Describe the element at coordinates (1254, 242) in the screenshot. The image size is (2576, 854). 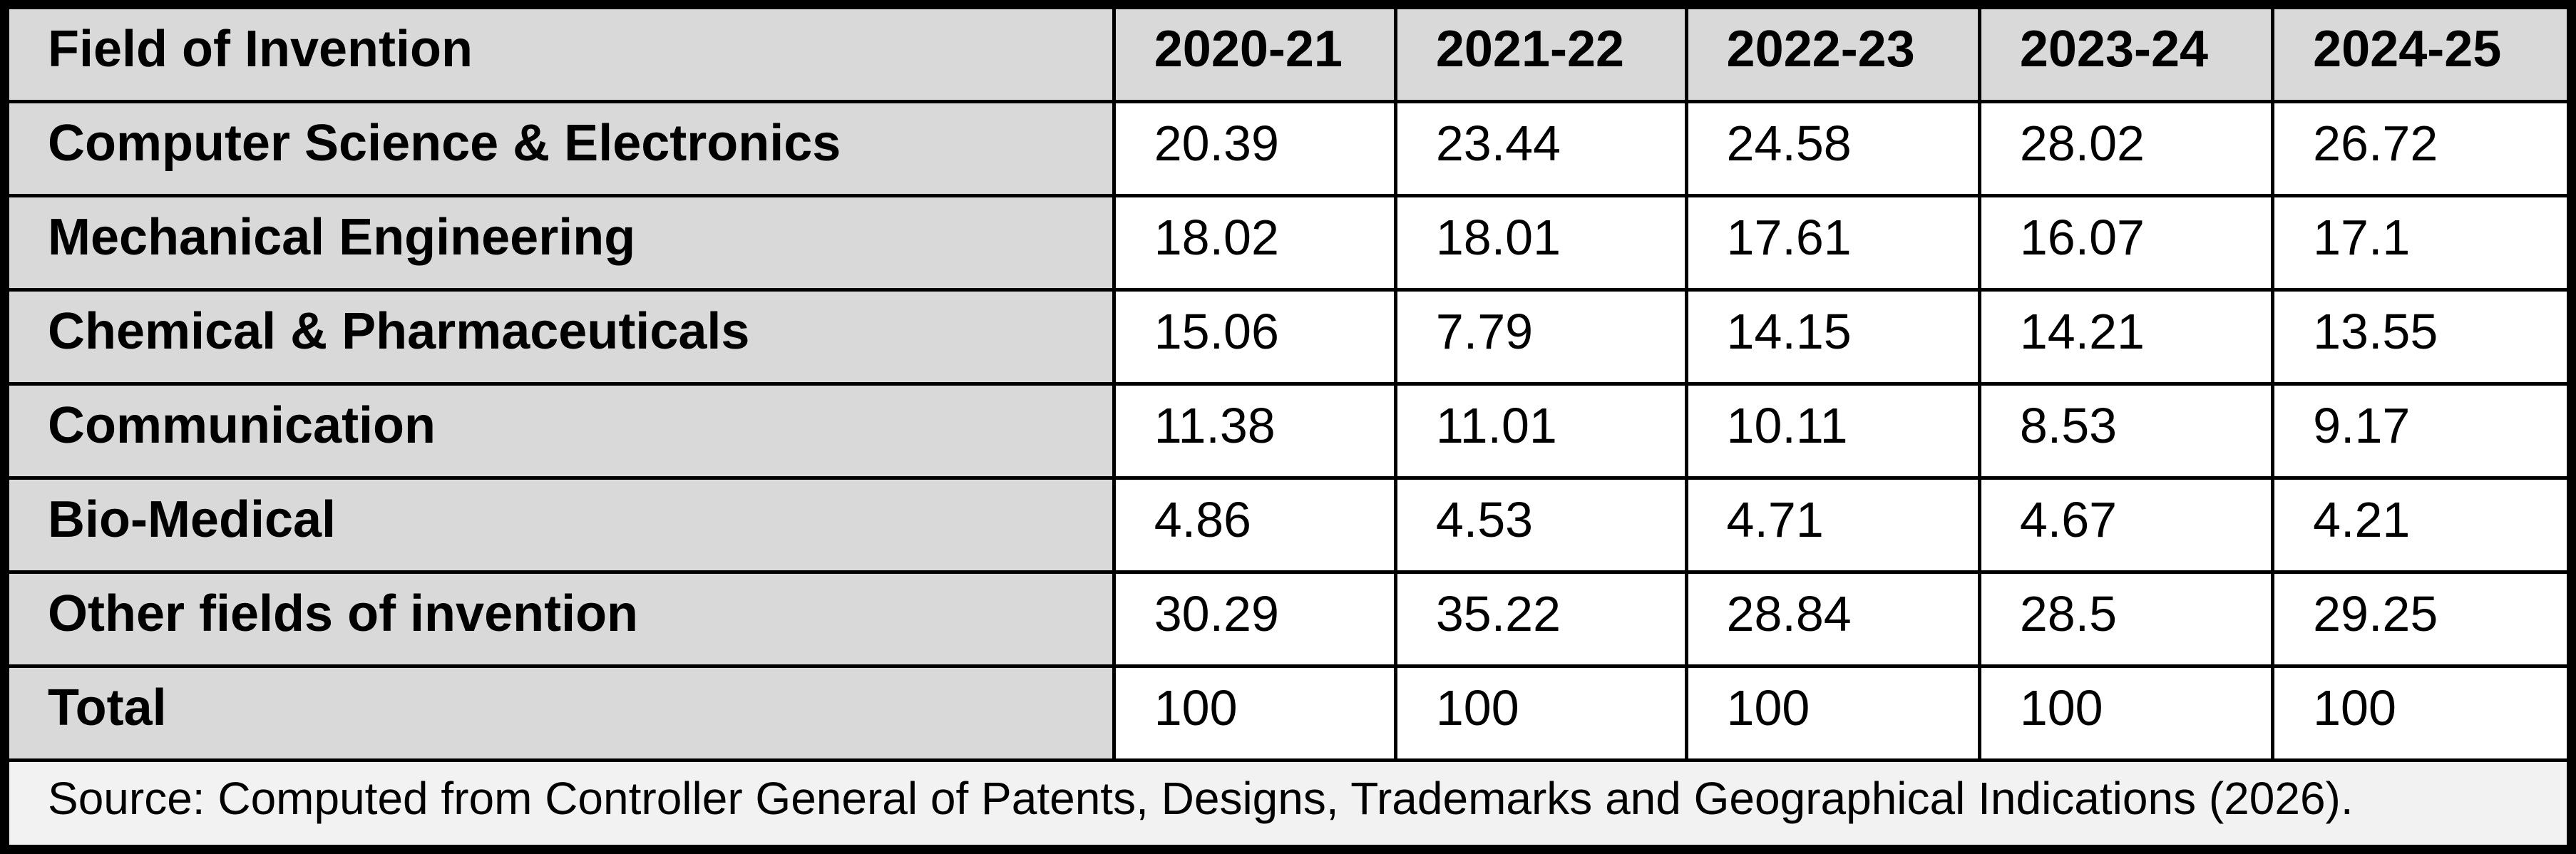
I see `value-cell: 18.02` at that location.